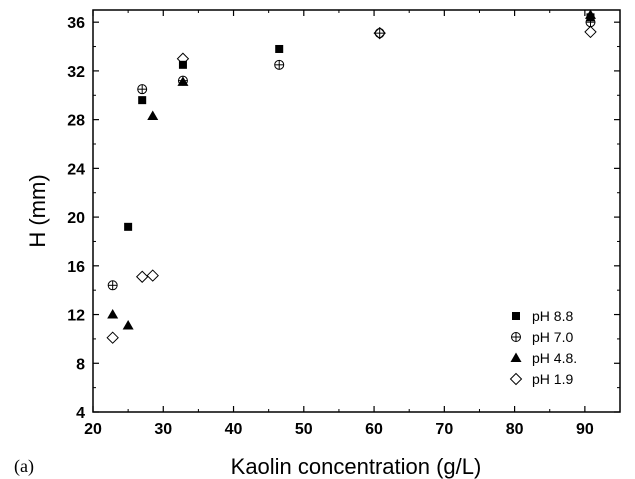 This screenshot has height=479, width=635. I want to click on legend-label: pH 8.8, so click(552, 316).